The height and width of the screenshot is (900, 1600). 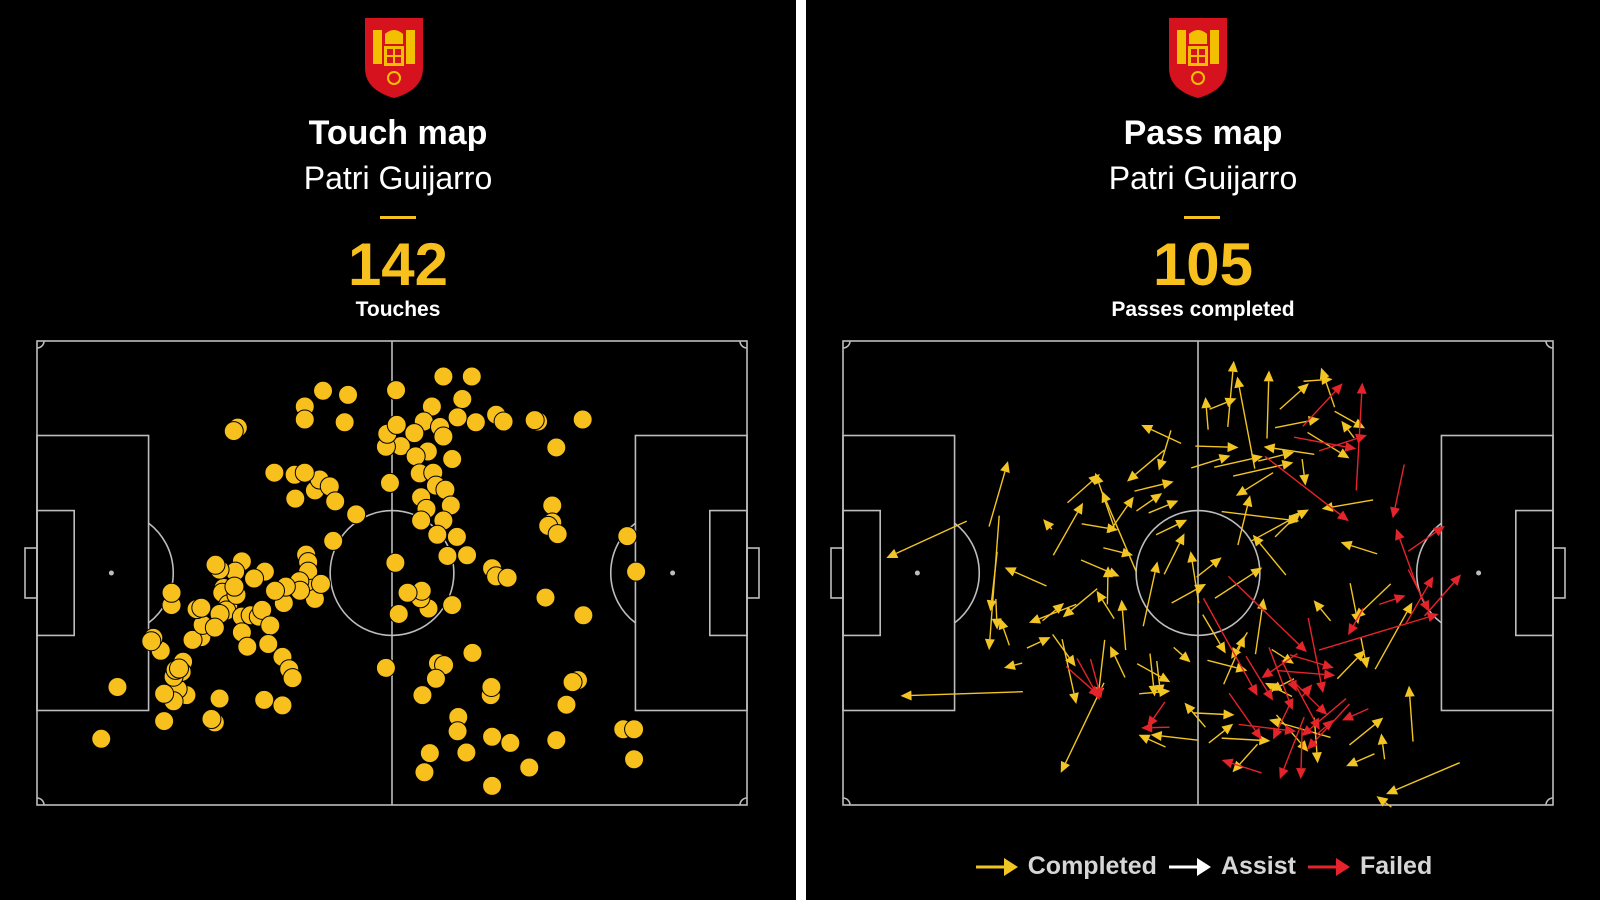 What do you see at coordinates (398, 217) in the screenshot?
I see `title-divider` at bounding box center [398, 217].